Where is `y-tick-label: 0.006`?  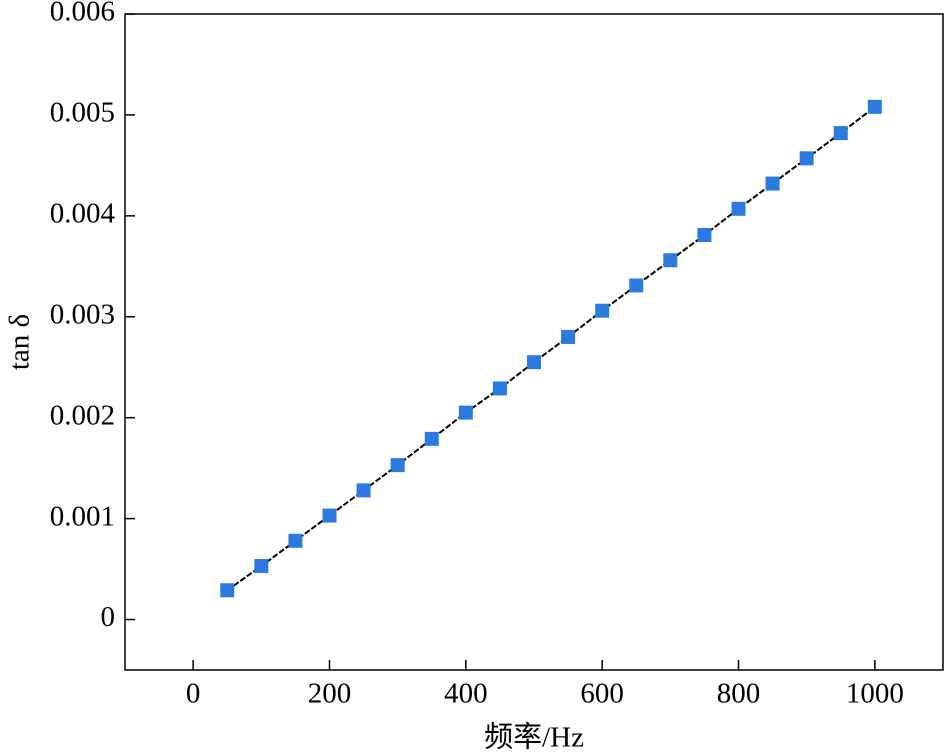 y-tick-label: 0.006 is located at coordinates (82, 14).